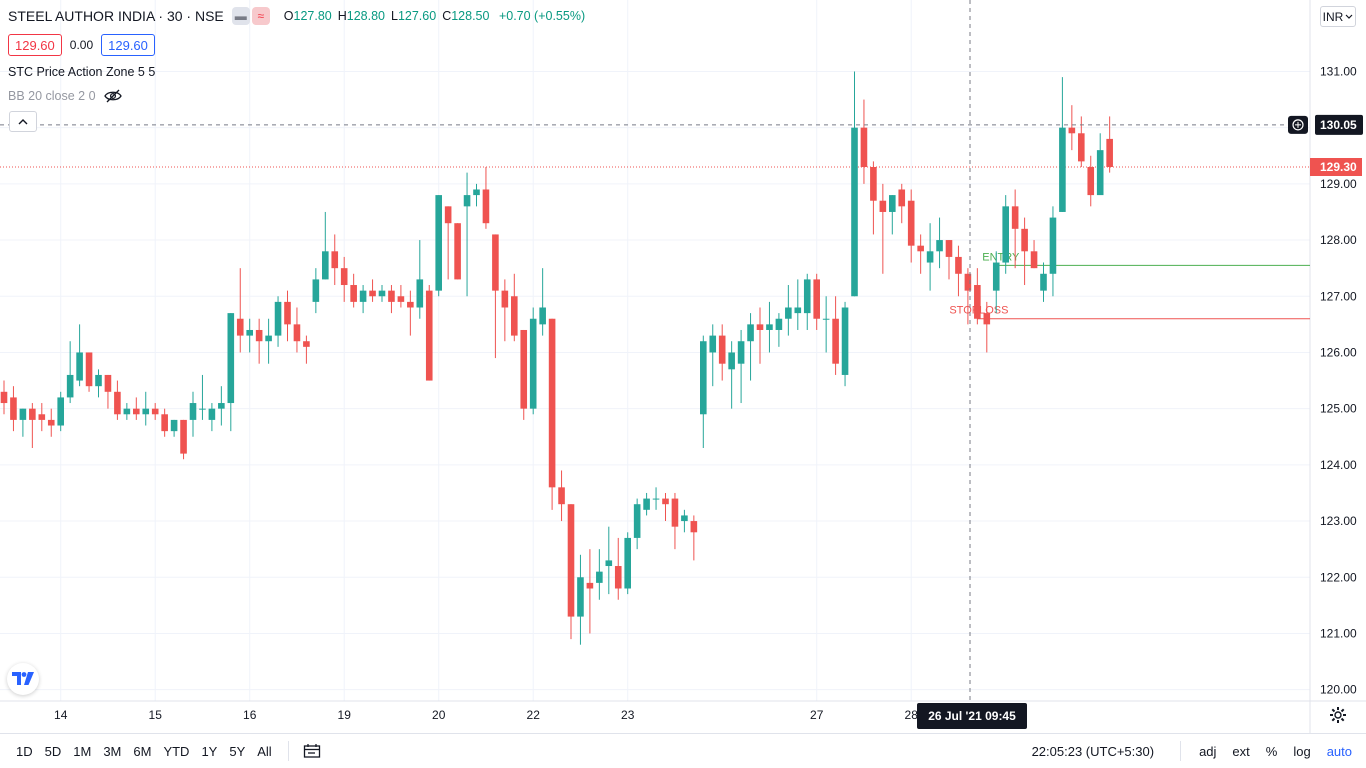 This screenshot has height=768, width=1366. What do you see at coordinates (53, 751) in the screenshot?
I see `timeframe-button: 5D` at bounding box center [53, 751].